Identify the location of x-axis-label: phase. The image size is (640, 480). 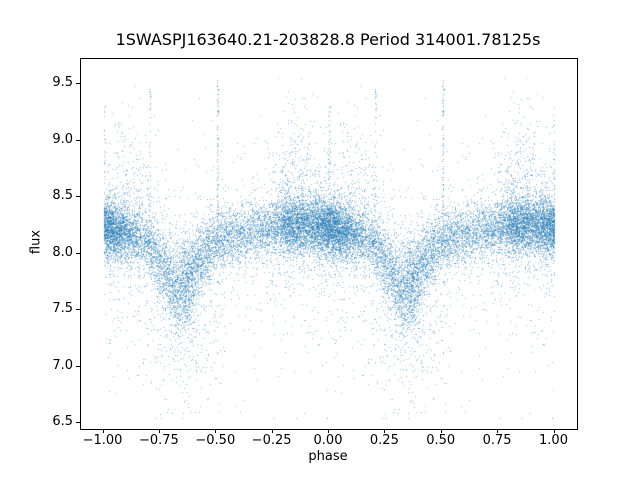
(328, 456).